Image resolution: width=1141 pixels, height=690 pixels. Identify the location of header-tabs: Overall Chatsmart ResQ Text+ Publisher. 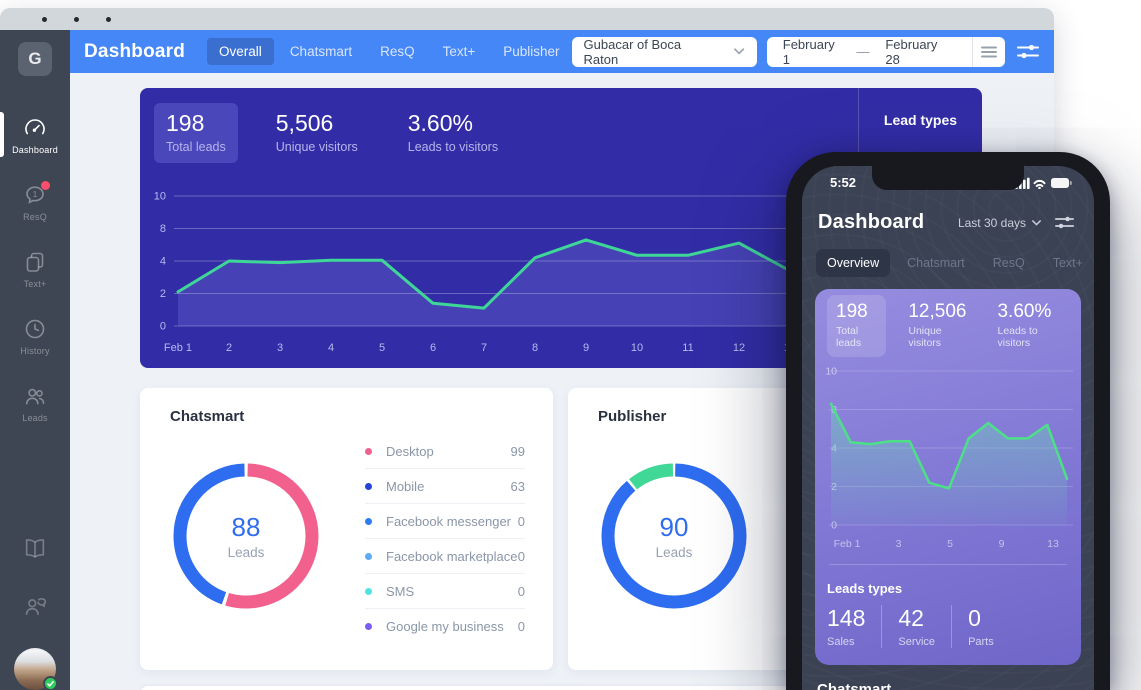
(389, 51).